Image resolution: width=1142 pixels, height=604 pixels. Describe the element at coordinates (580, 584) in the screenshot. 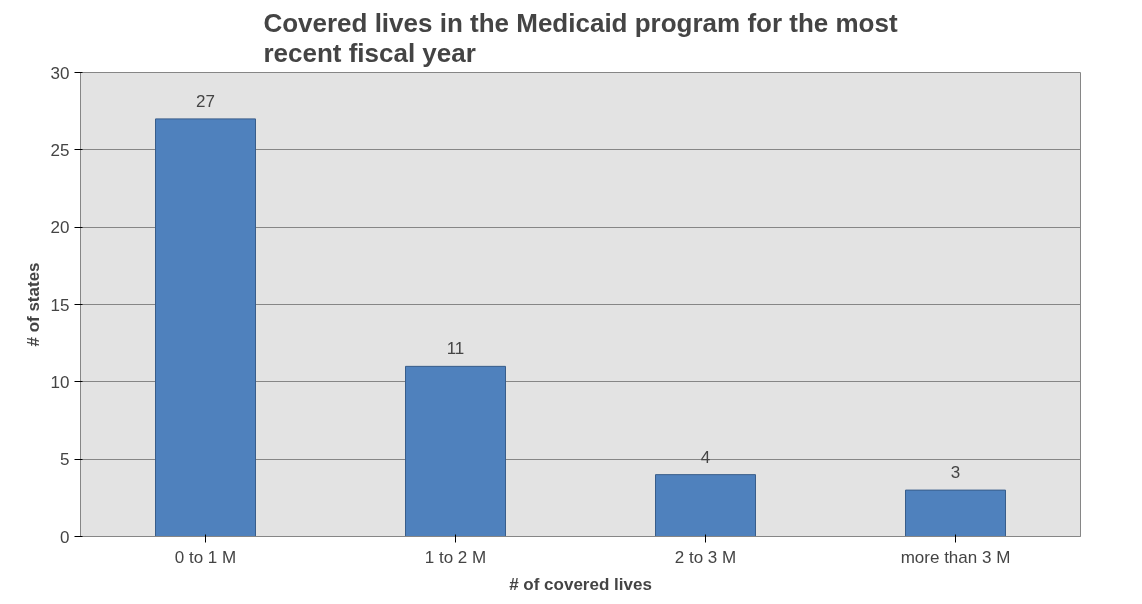

I see `x-axis-title: # of covered lives` at that location.